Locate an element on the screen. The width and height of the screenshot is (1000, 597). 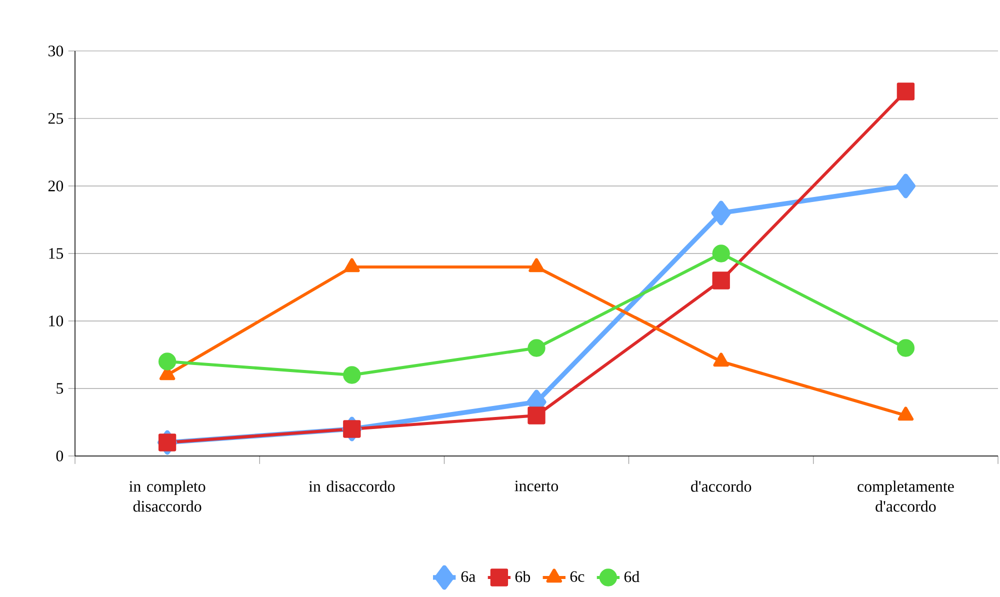
y-tick-label: 25 is located at coordinates (56, 118).